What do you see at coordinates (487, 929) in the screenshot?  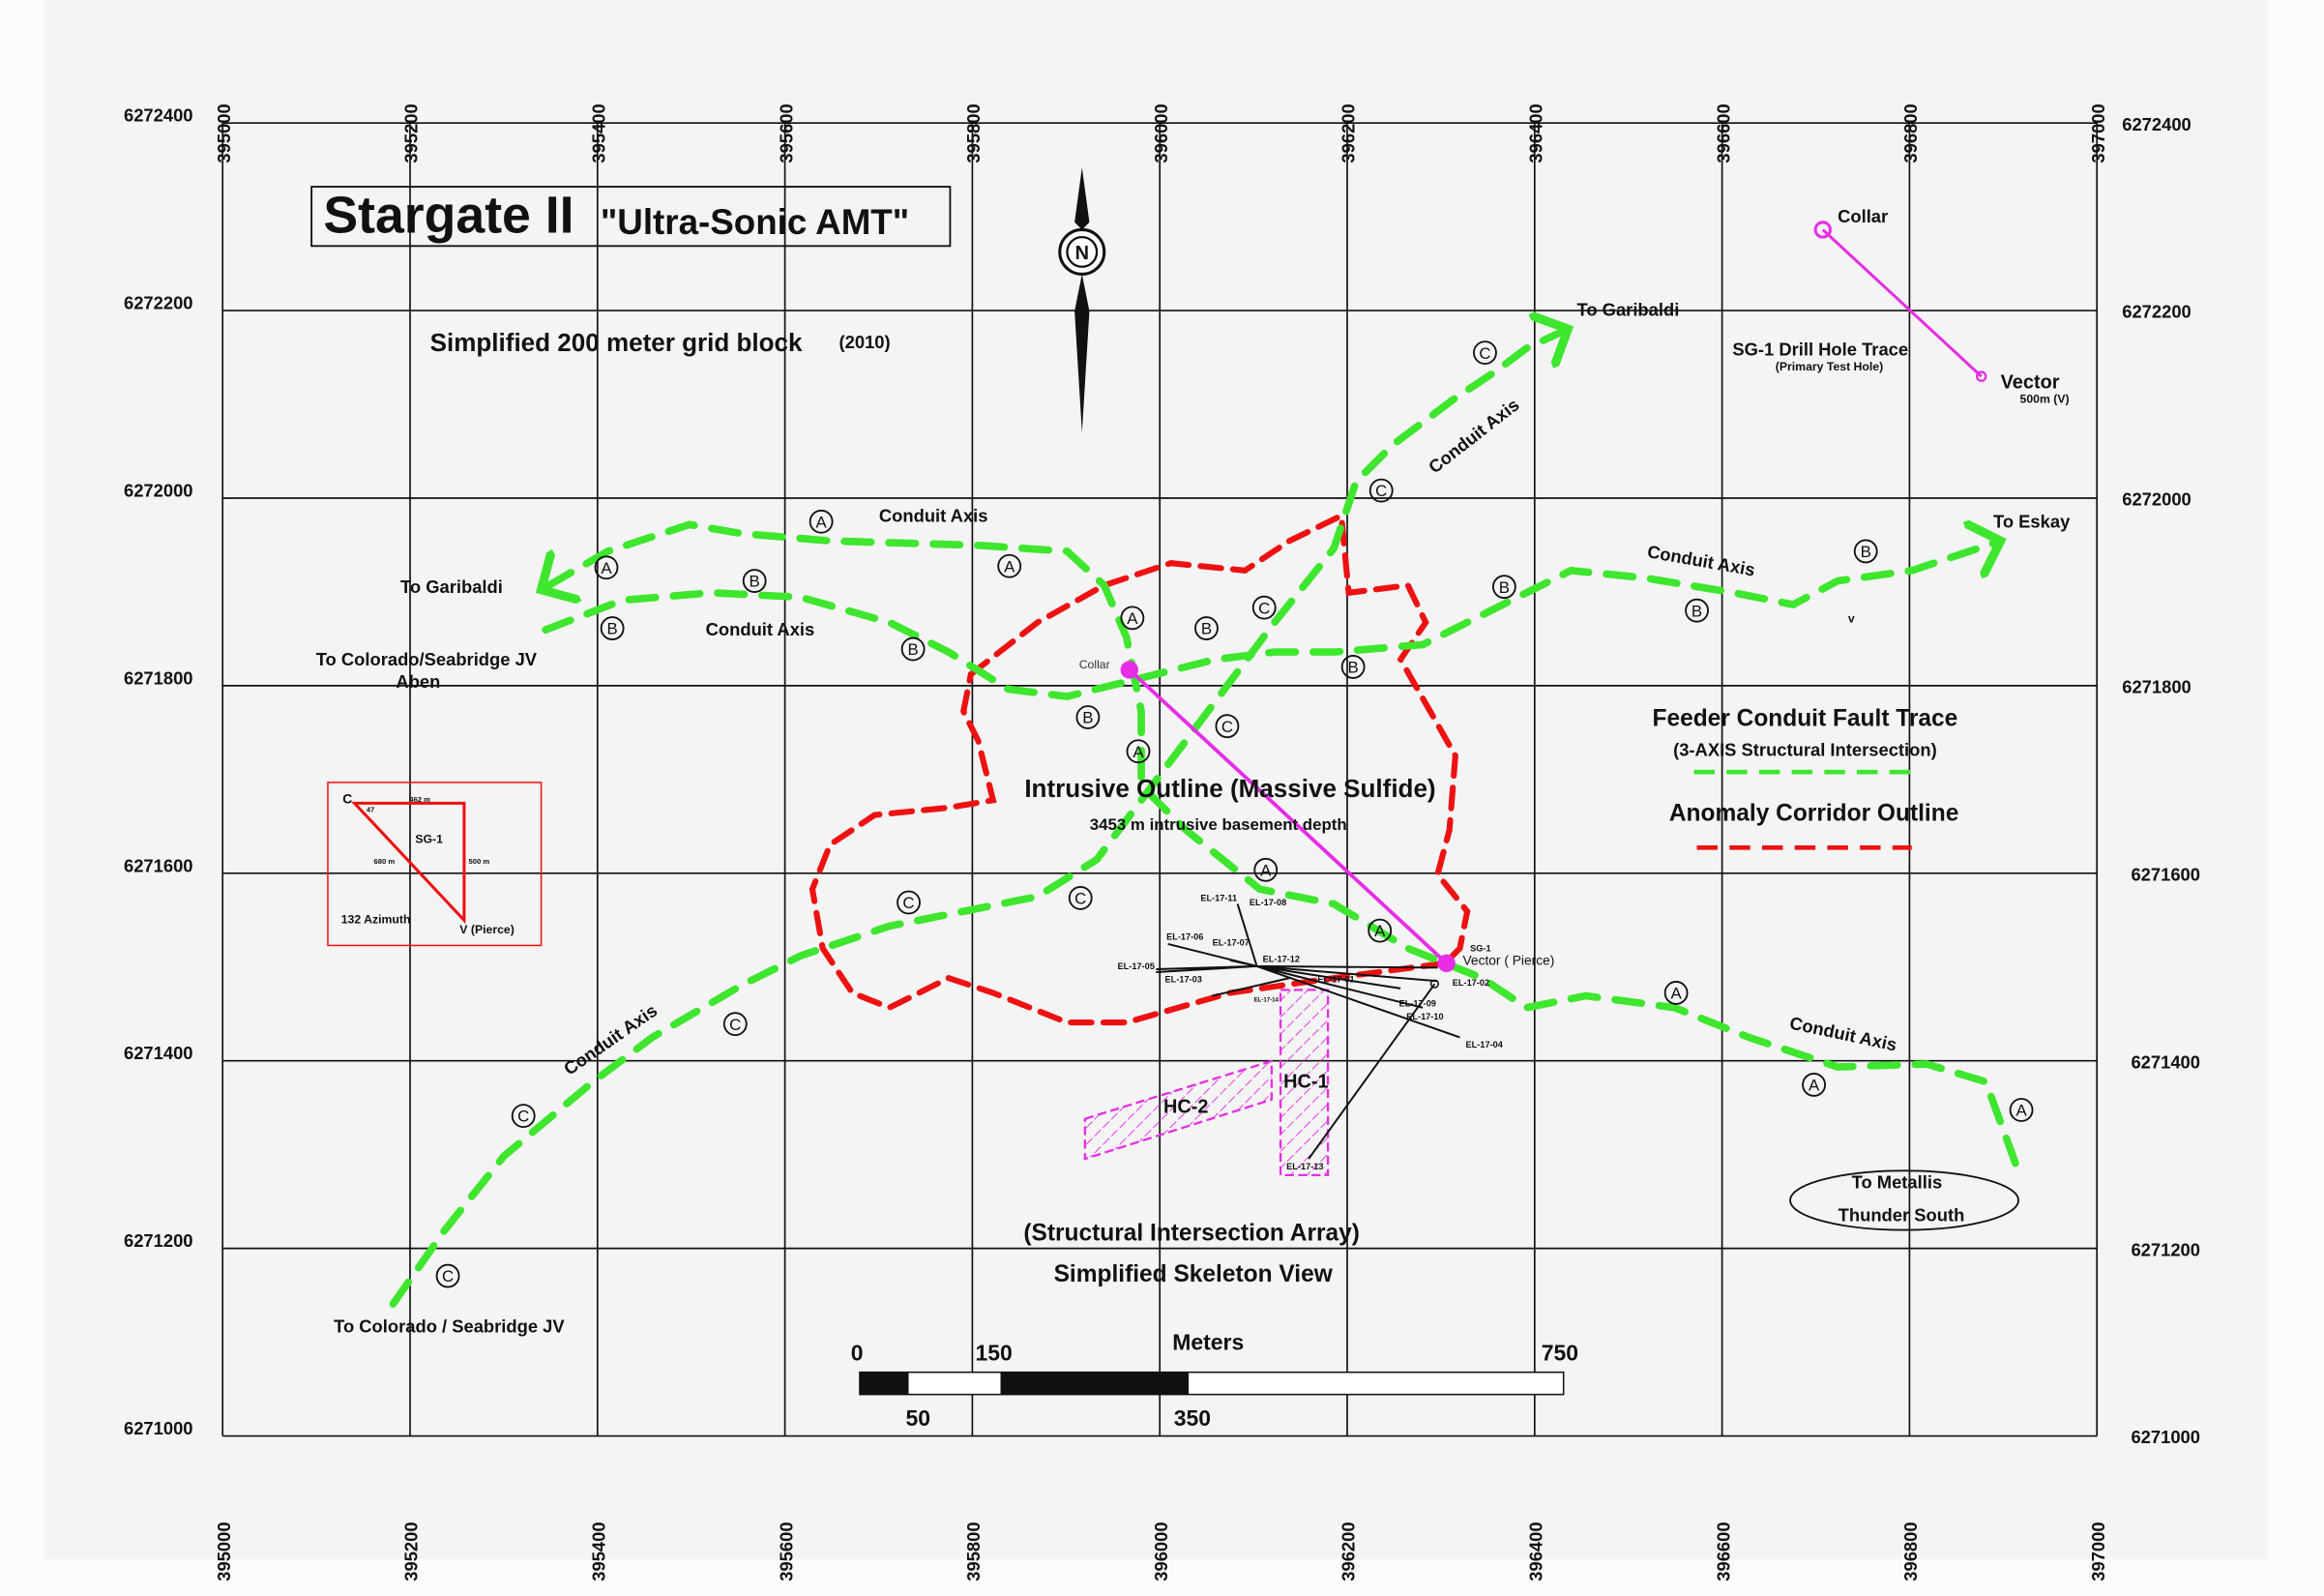 I see `inset-v: V (Pierce)` at bounding box center [487, 929].